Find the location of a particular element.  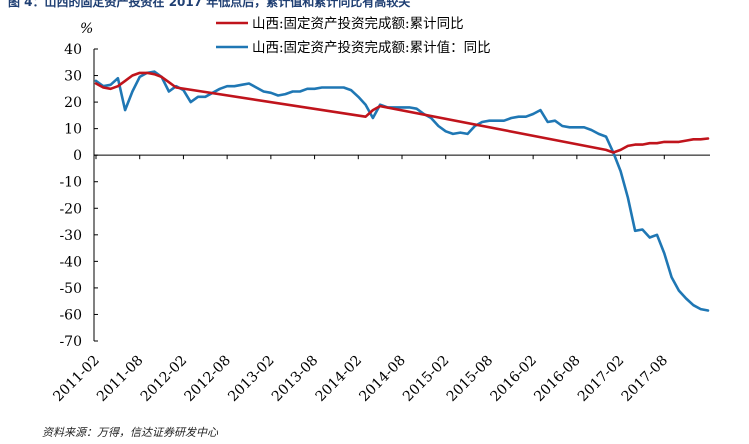

x-tick-label: 2017-02 is located at coordinates (601, 379).